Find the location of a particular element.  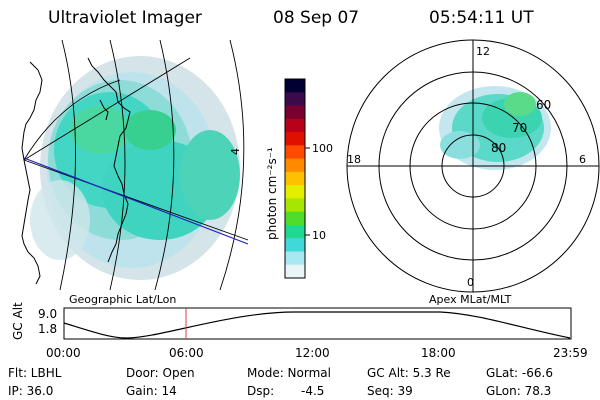

date-readout: 08 Sep 07 is located at coordinates (316, 18).